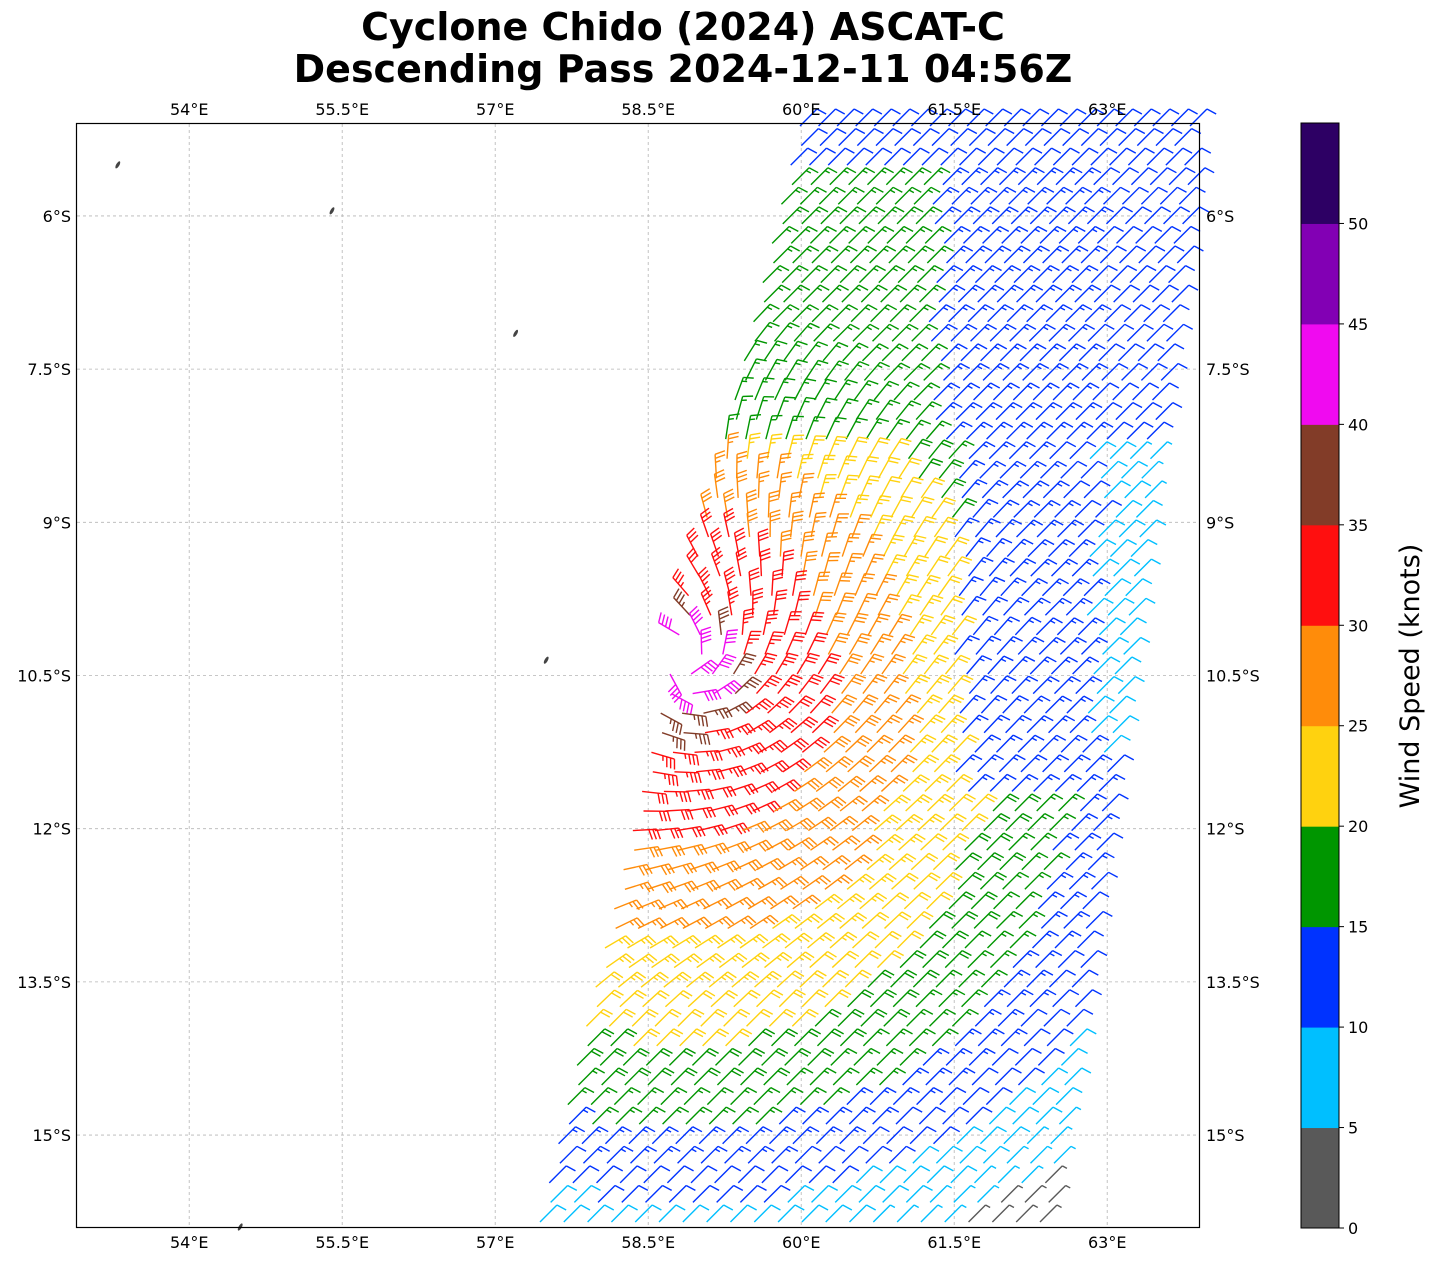 The height and width of the screenshot is (1264, 1438). I want to click on lat-tick-right-2: 9°S, so click(1220, 522).